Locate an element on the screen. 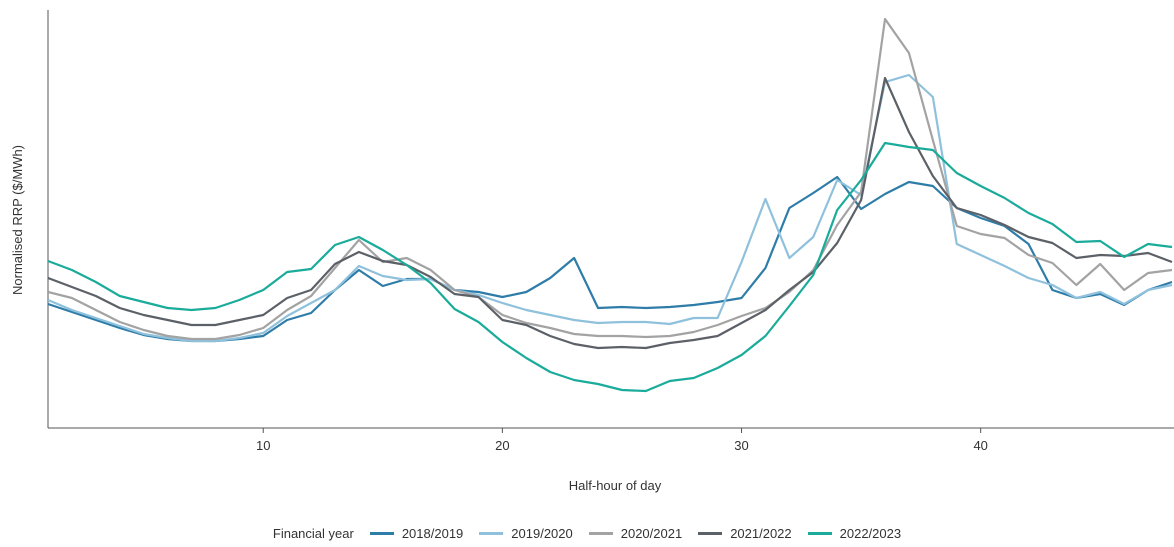  legend-item: 2019/2020 is located at coordinates (526, 533).